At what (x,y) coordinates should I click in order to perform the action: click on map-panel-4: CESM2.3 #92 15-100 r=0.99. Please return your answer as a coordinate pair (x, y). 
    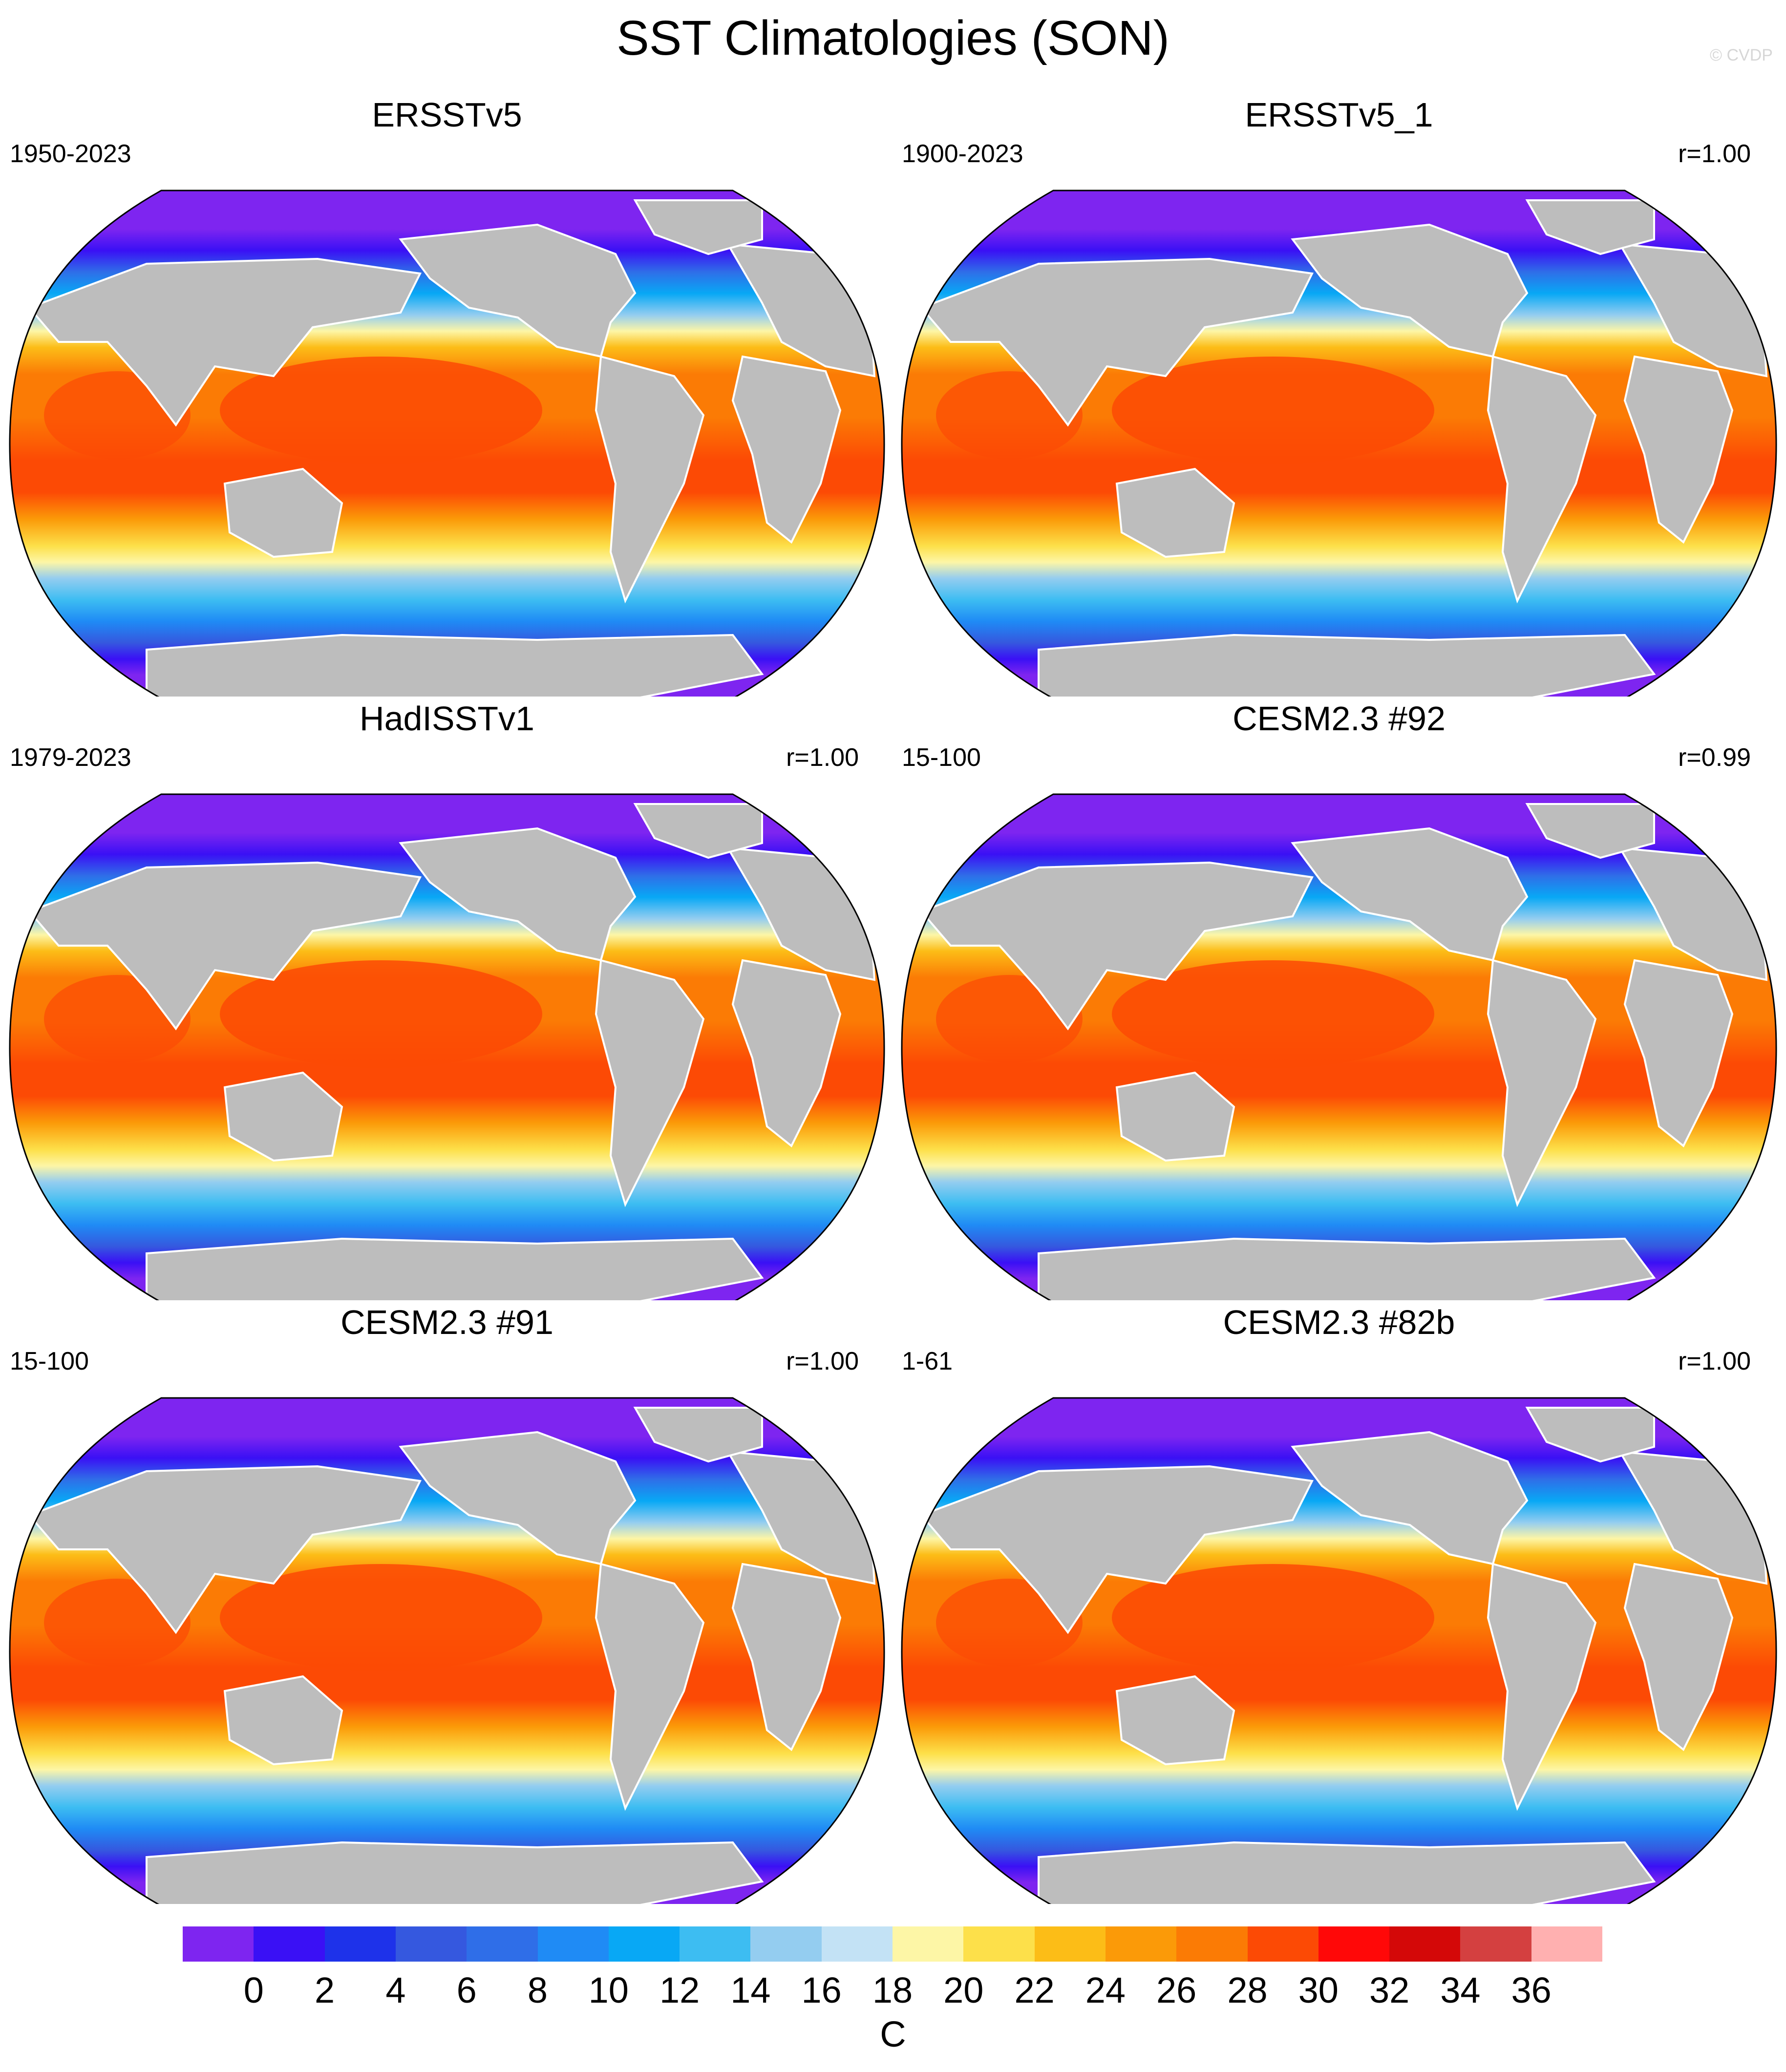
    Looking at the image, I should click on (1339, 999).